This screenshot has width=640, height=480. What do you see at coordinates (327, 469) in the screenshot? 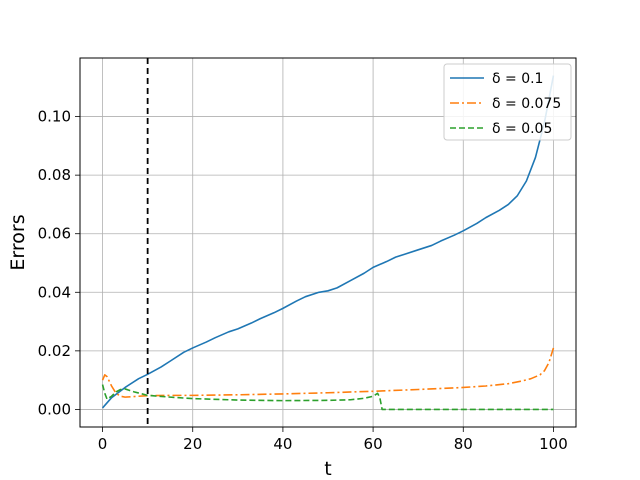
I see `x-axis-label: t` at bounding box center [327, 469].